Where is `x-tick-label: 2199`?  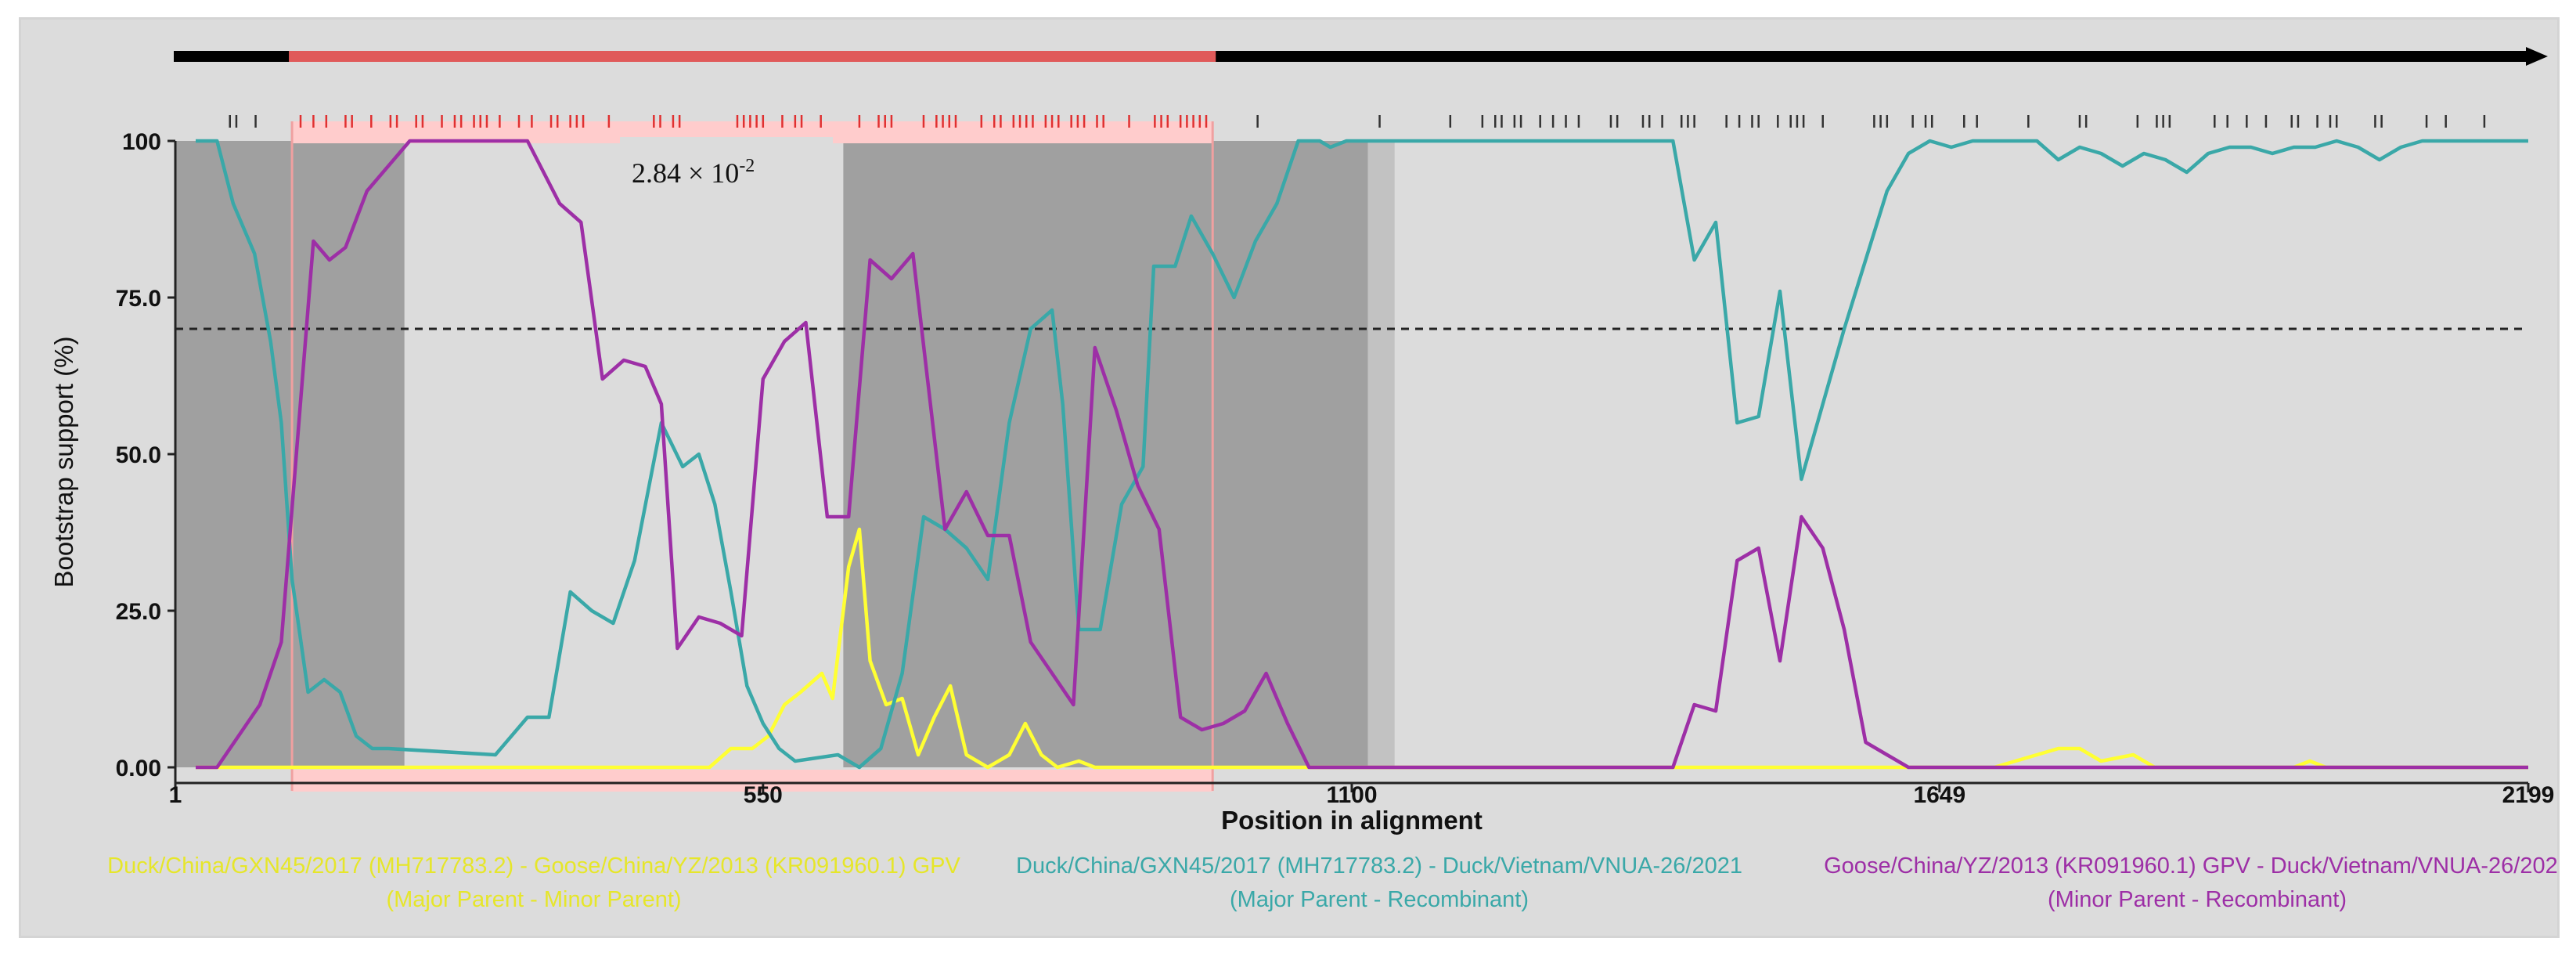
x-tick-label: 2199 is located at coordinates (2528, 795).